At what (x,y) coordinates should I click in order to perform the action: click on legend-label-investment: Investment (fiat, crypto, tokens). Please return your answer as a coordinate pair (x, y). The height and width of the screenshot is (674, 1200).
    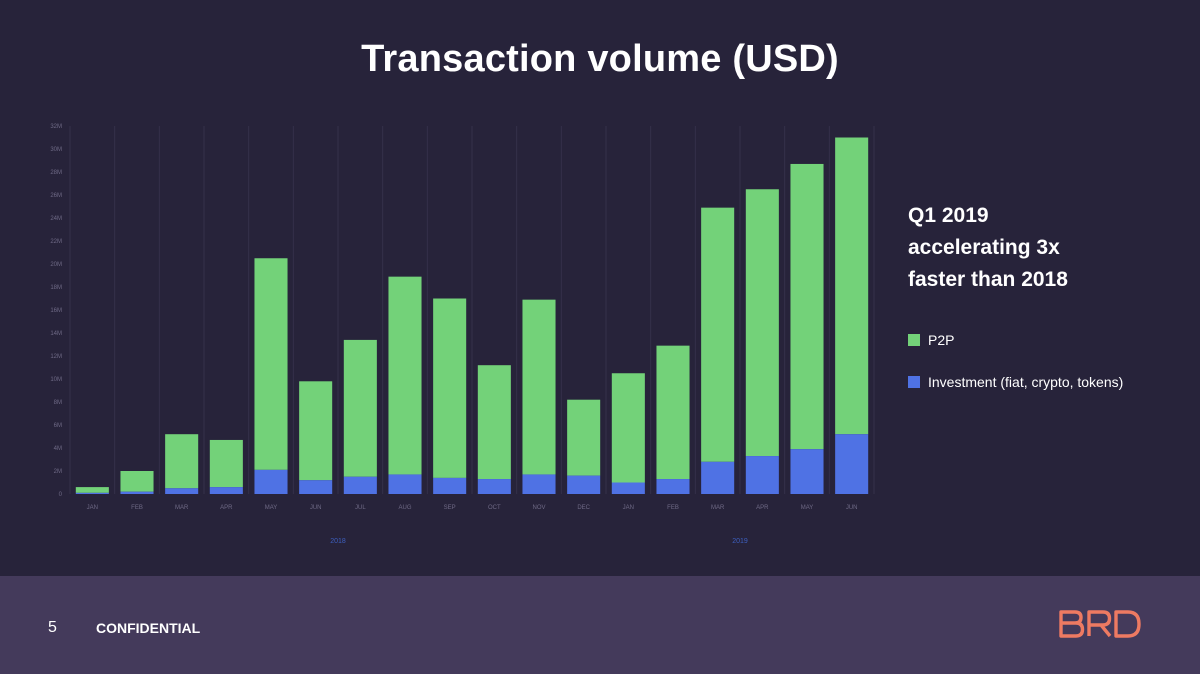
    Looking at the image, I should click on (1026, 382).